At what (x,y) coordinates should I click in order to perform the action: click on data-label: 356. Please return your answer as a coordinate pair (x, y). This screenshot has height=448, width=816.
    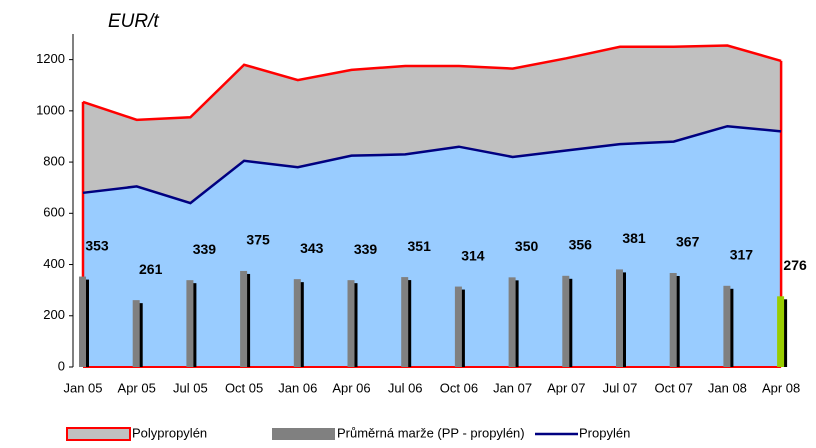
    Looking at the image, I should click on (581, 245).